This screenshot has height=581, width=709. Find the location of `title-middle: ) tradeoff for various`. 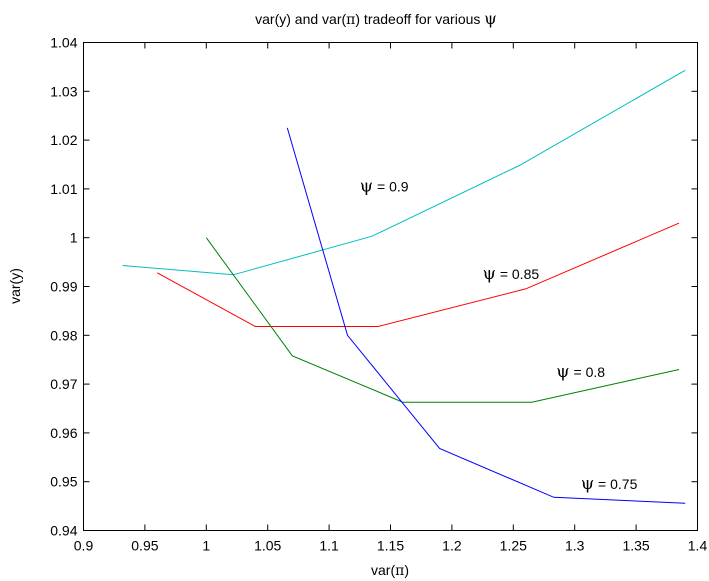

title-middle: ) tradeoff for various is located at coordinates (419, 19).